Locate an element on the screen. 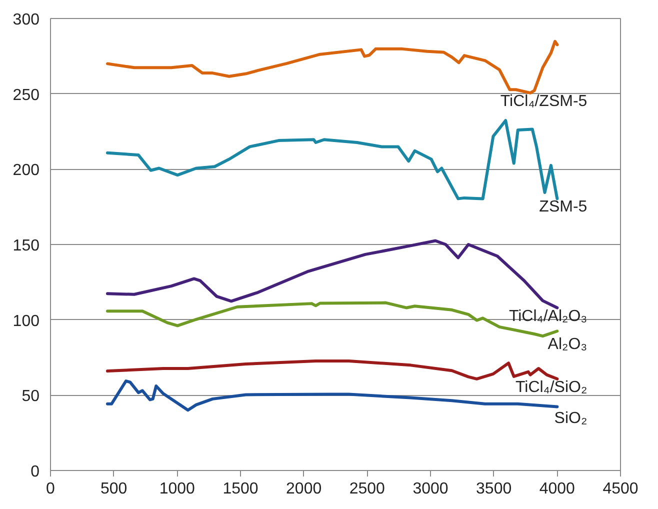 Image resolution: width=658 pixels, height=509 pixels. series-label: SiO₂ is located at coordinates (571, 419).